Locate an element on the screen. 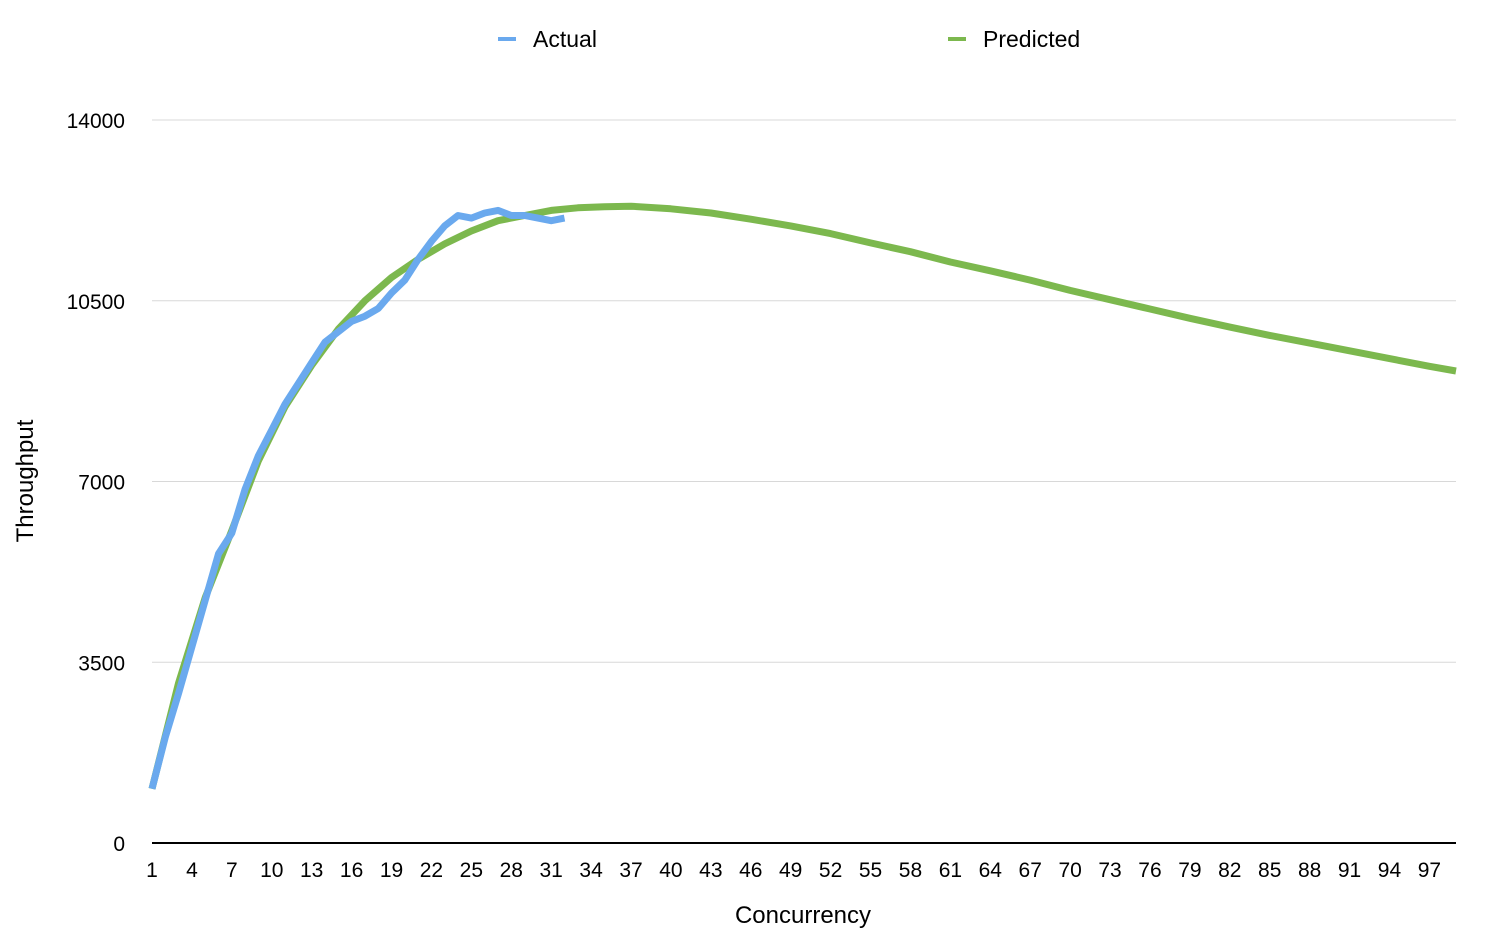 The width and height of the screenshot is (1486, 934). legend-item-actual: Actual is located at coordinates (547, 39).